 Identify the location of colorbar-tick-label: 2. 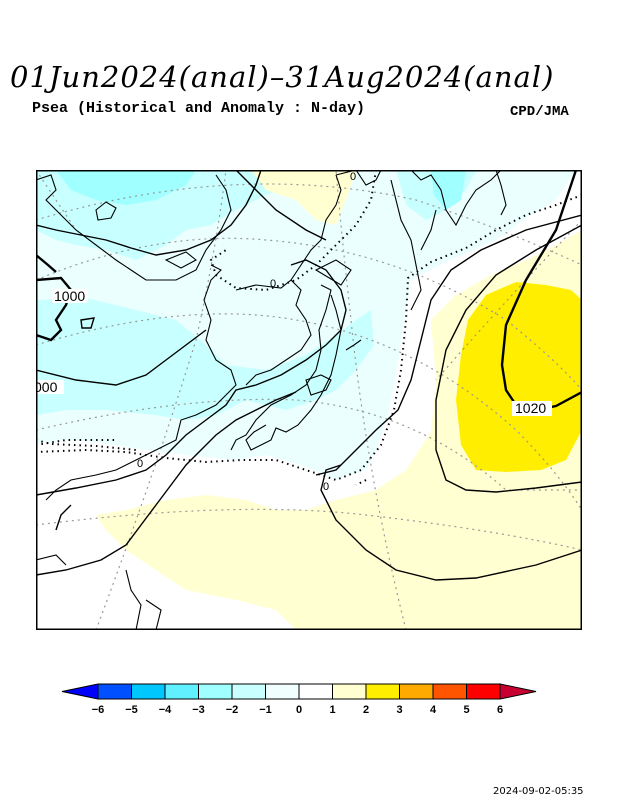
(366, 710).